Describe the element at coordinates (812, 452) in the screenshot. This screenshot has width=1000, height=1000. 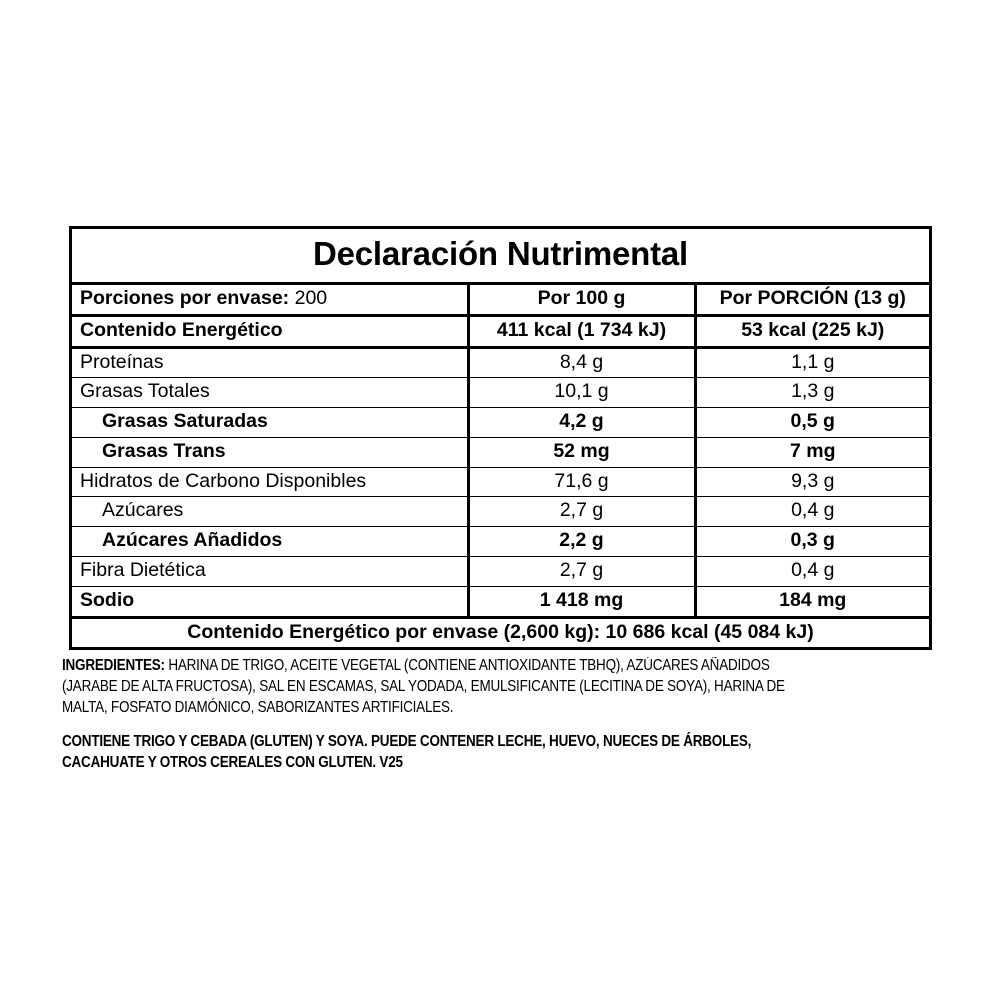
I see `nutrient-value-per-portion: 7 mg` at that location.